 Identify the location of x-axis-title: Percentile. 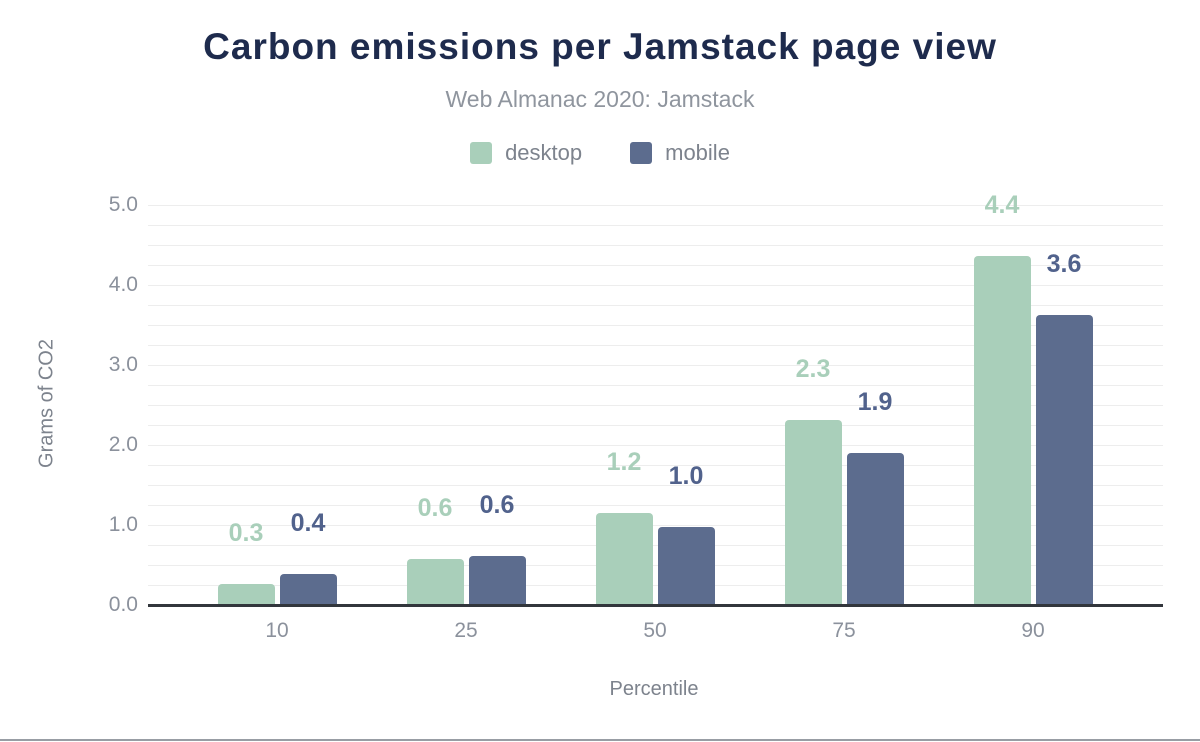
(654, 689).